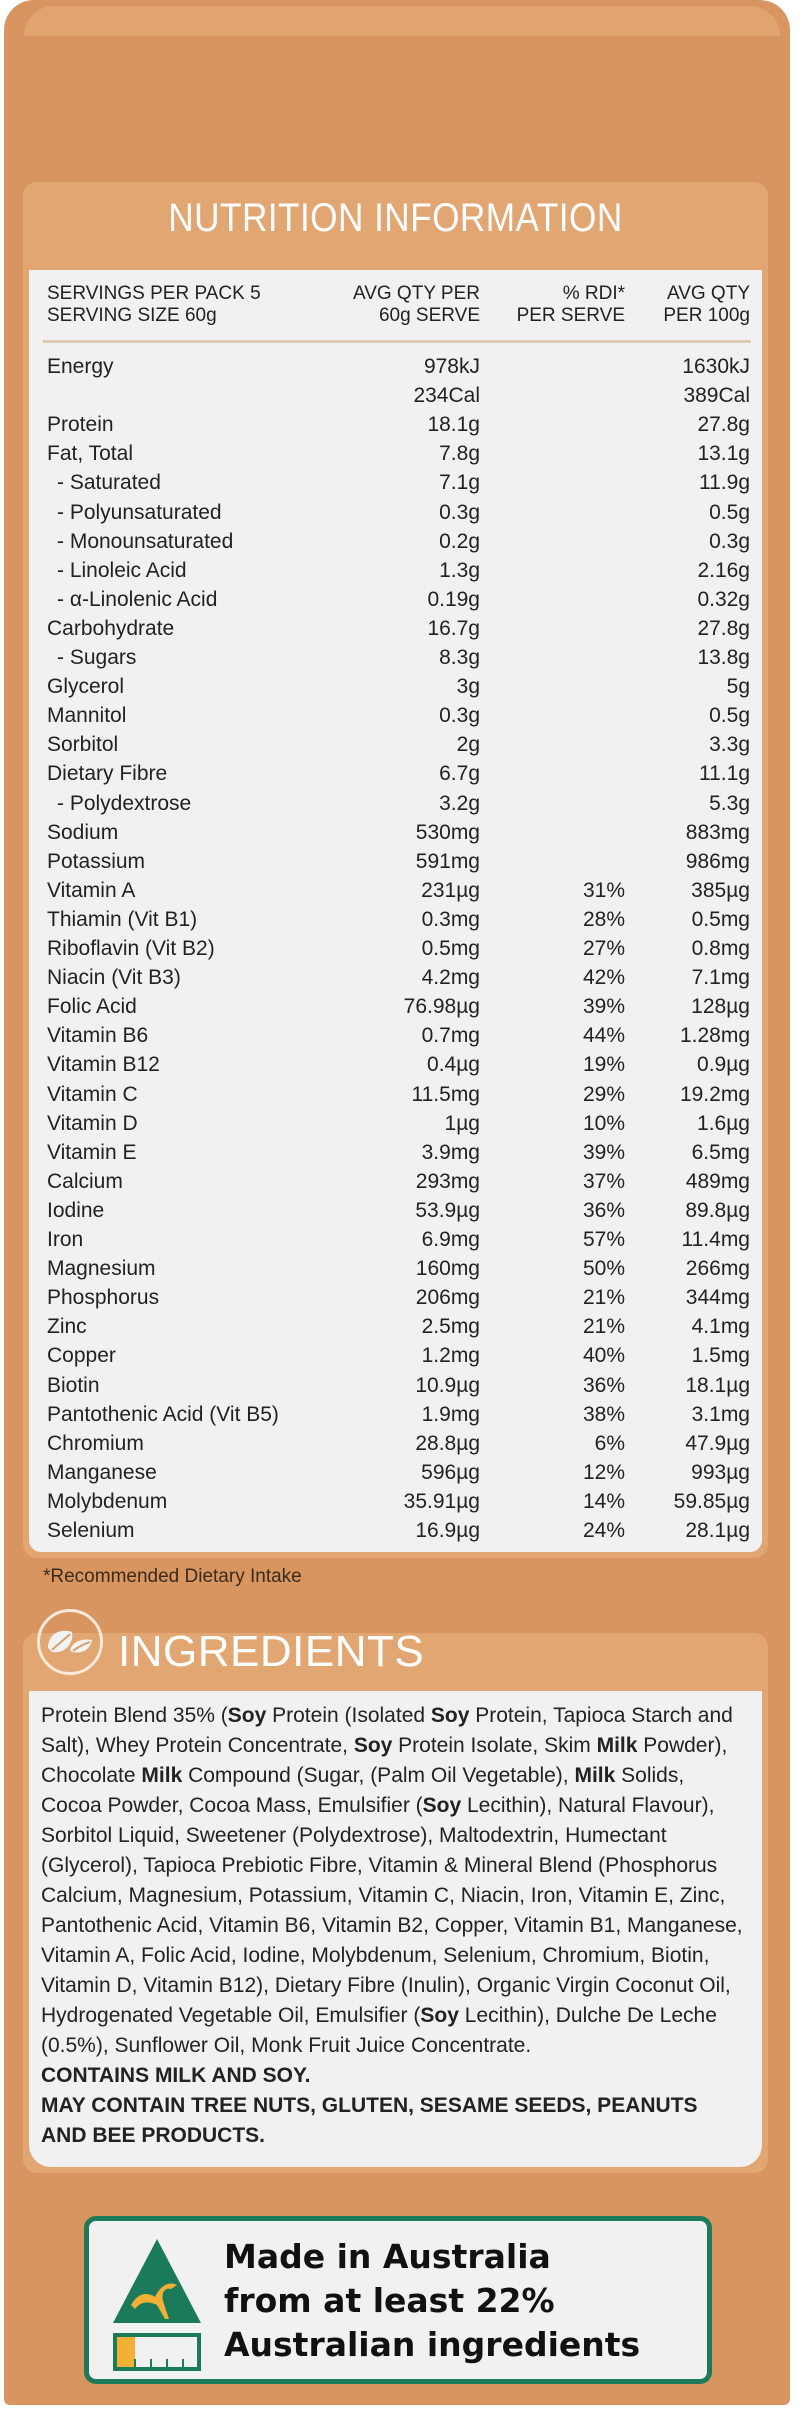  I want to click on qty-per-serve: 591mg, so click(447, 861).